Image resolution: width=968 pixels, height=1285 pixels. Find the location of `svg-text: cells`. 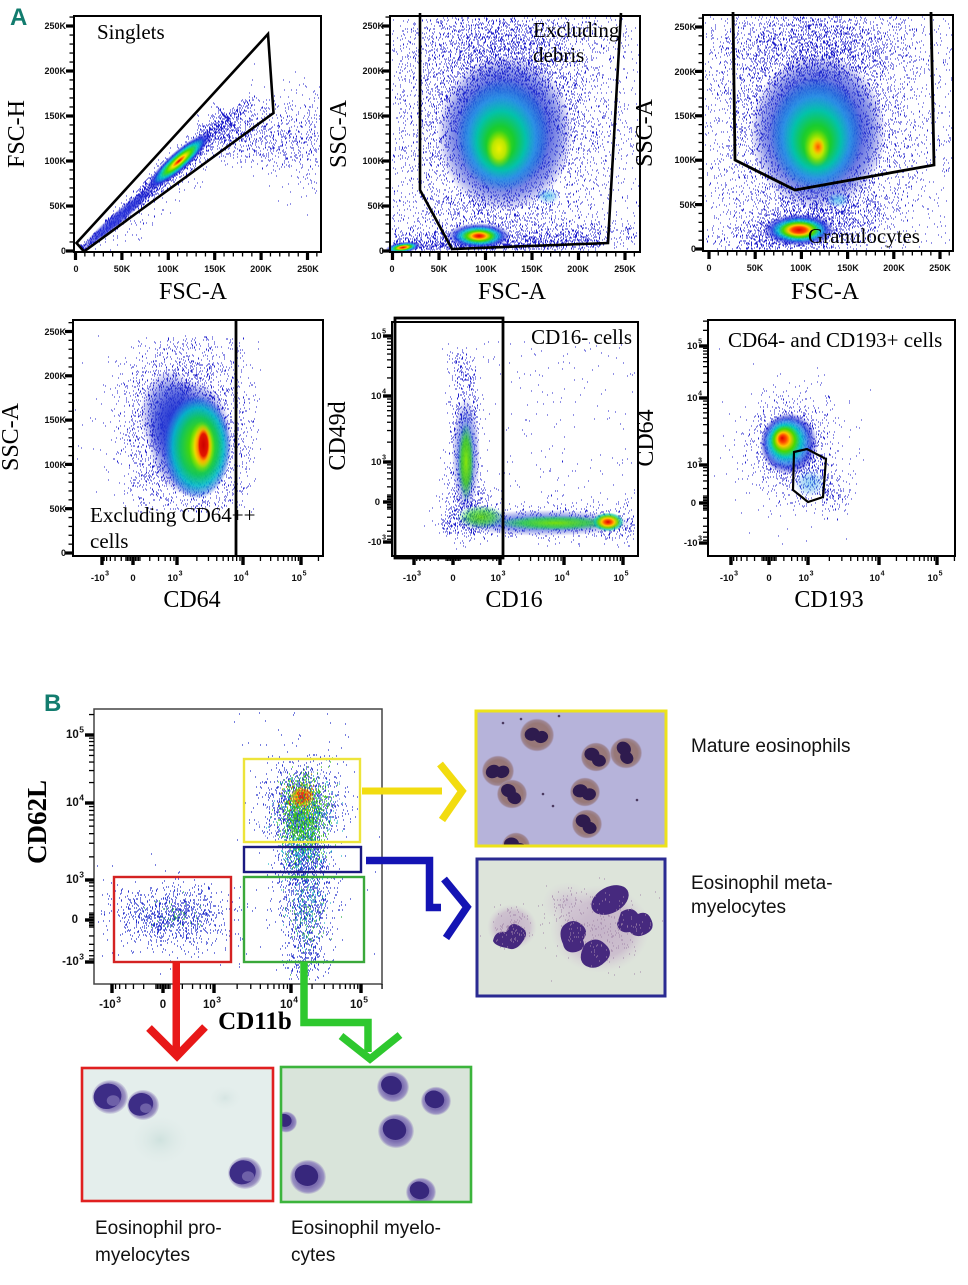

svg-text: cells is located at coordinates (109, 541).